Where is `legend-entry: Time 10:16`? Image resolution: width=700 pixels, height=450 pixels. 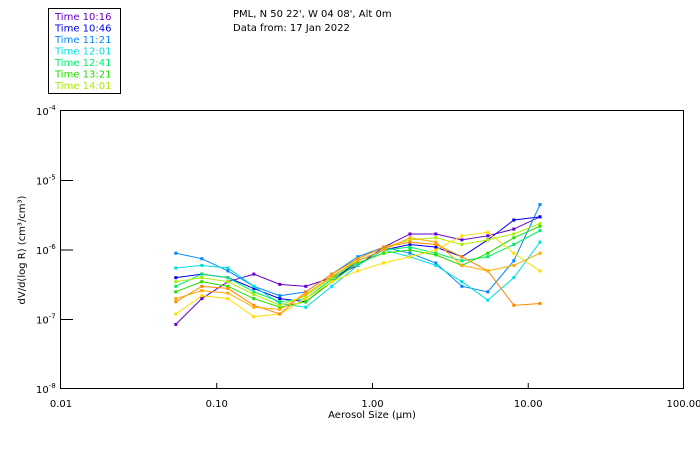
legend-entry: Time 10:16 is located at coordinates (82, 17).